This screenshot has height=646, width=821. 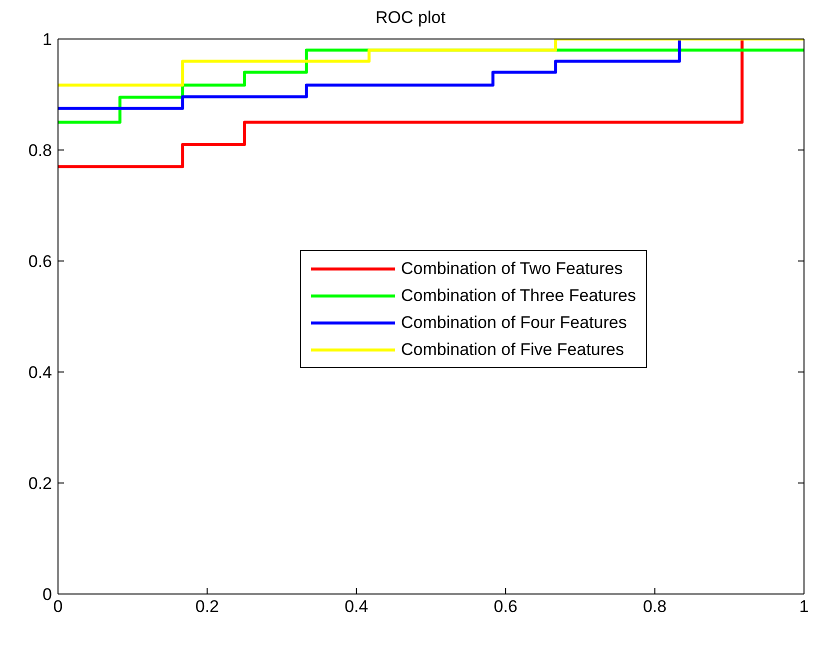 I want to click on legend-label: Combination of Five Features, so click(x=512, y=350).